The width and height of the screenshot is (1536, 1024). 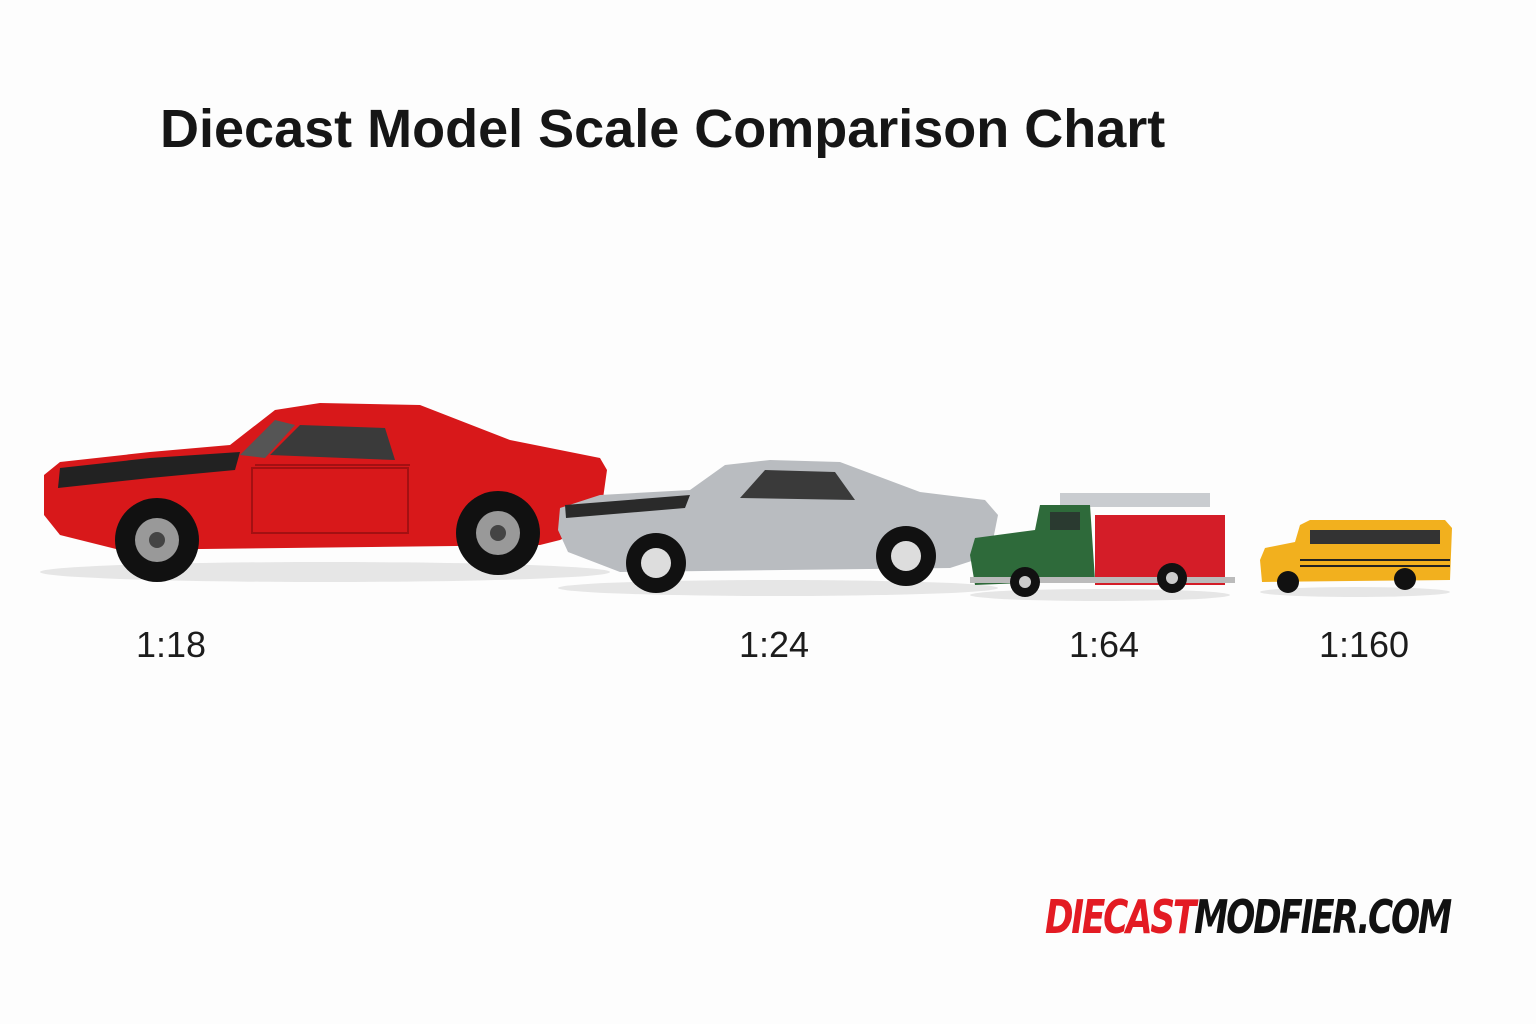 I want to click on brand-first: DIECAST, so click(x=1122, y=917).